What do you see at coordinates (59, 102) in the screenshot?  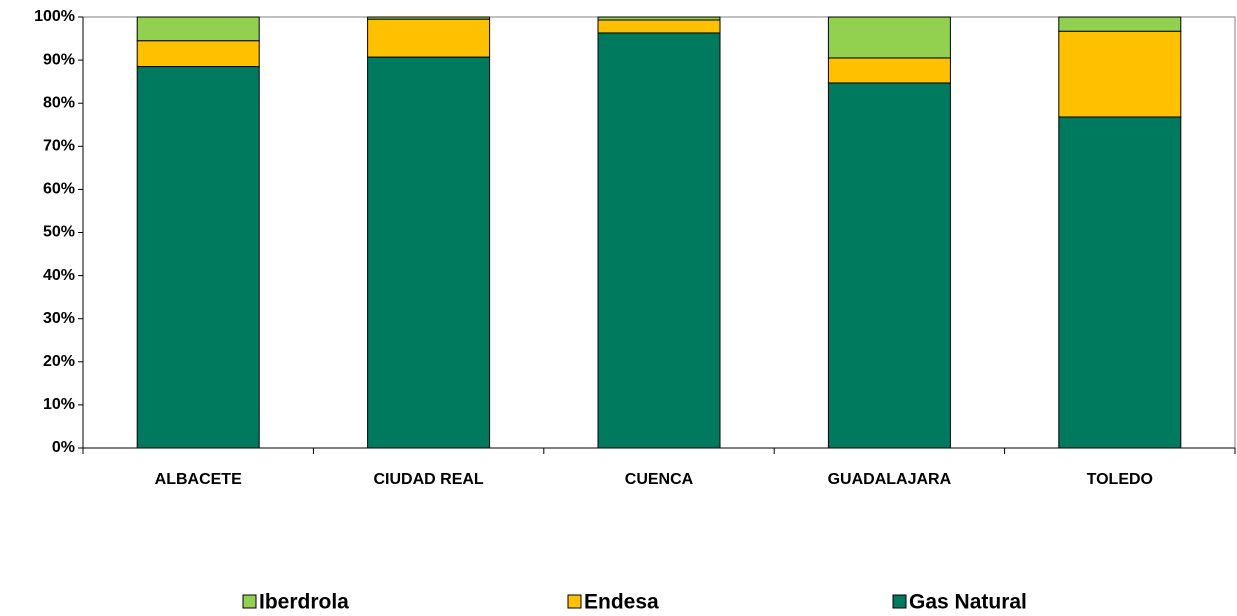 I see `y-tick-label: 80%` at bounding box center [59, 102].